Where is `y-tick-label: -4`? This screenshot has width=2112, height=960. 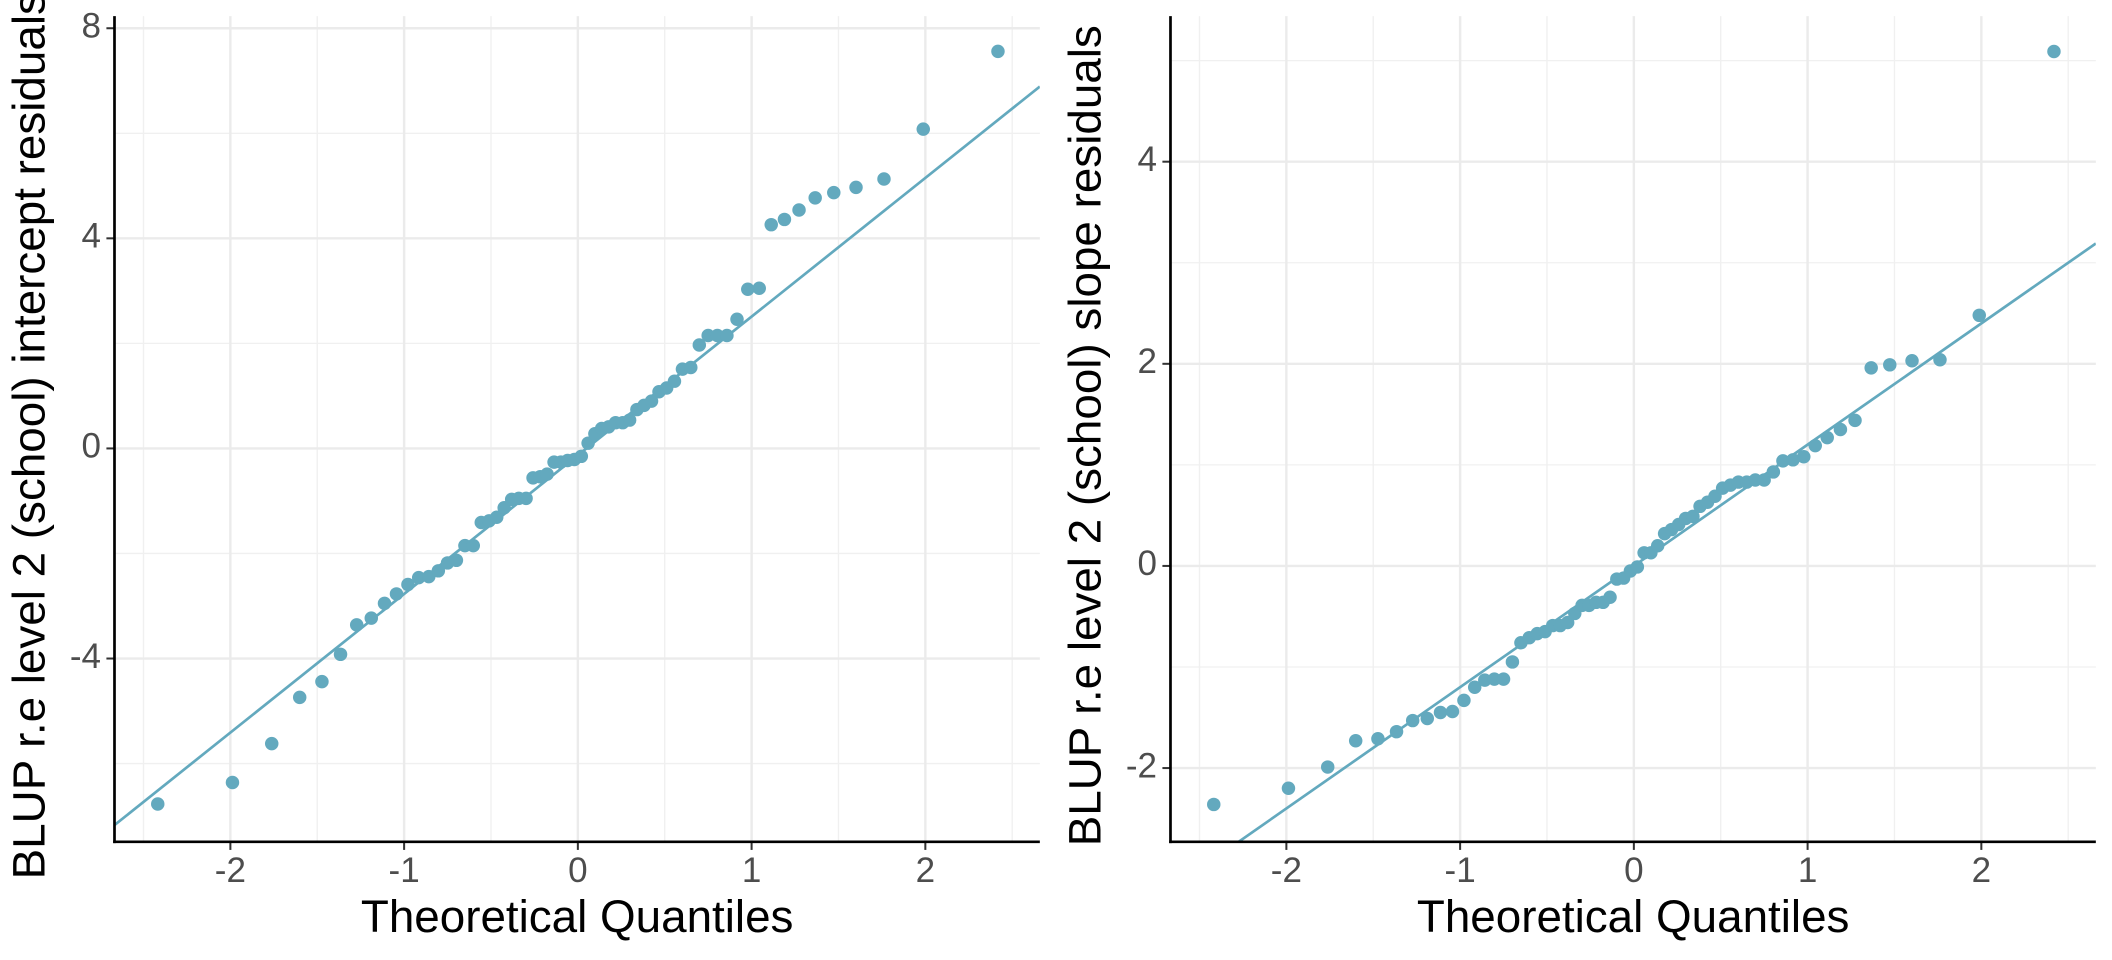 y-tick-label: -4 is located at coordinates (85, 656).